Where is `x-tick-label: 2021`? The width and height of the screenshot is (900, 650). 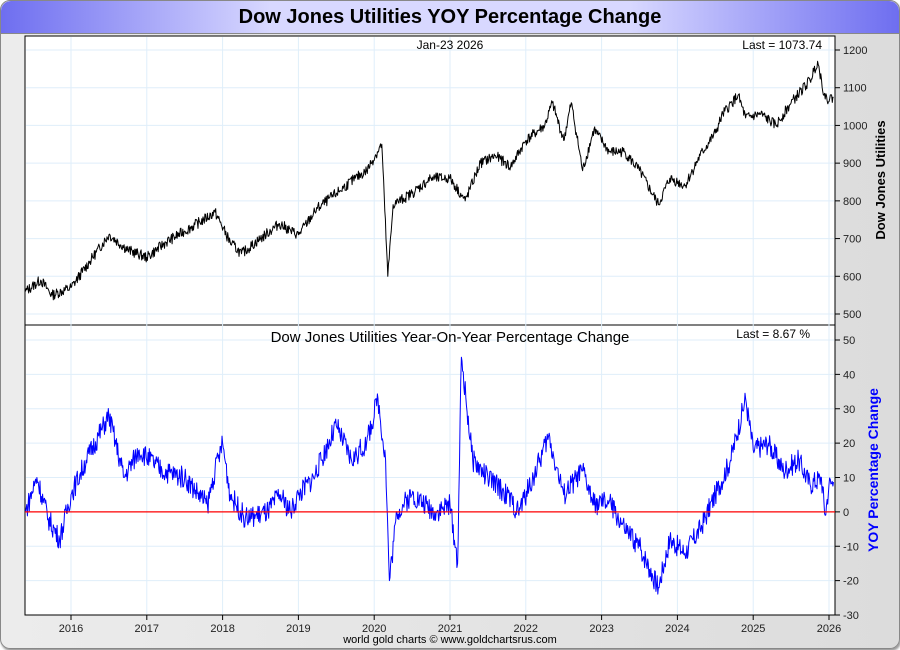 x-tick-label: 2021 is located at coordinates (450, 629).